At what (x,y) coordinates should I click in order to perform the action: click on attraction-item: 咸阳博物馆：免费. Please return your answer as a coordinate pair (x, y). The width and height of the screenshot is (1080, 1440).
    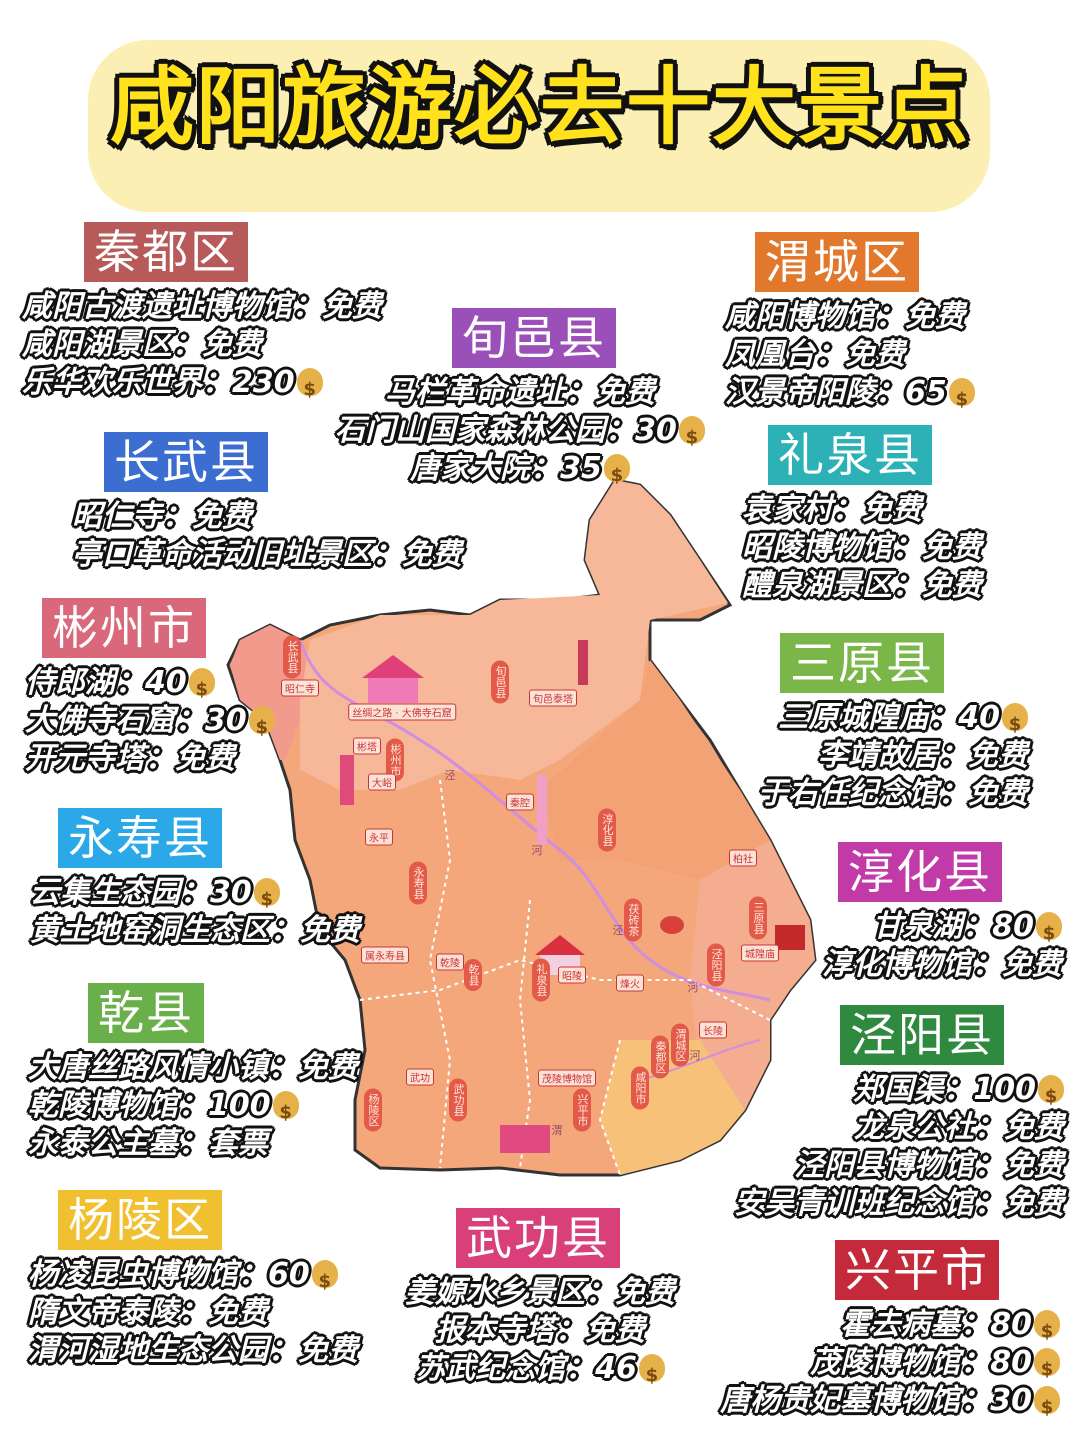
    Looking at the image, I should click on (850, 317).